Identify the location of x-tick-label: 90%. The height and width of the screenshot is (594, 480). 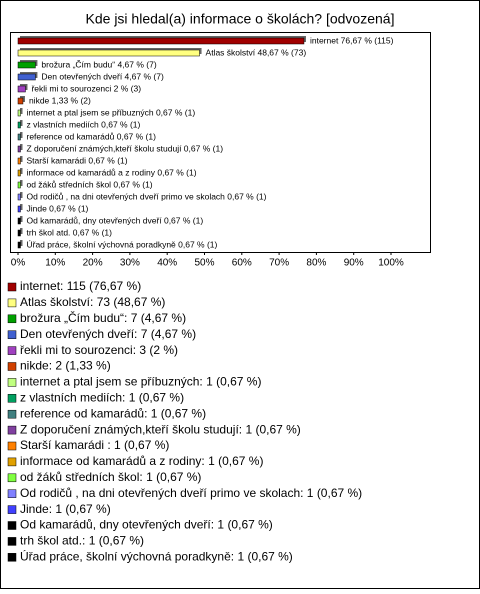
(354, 263).